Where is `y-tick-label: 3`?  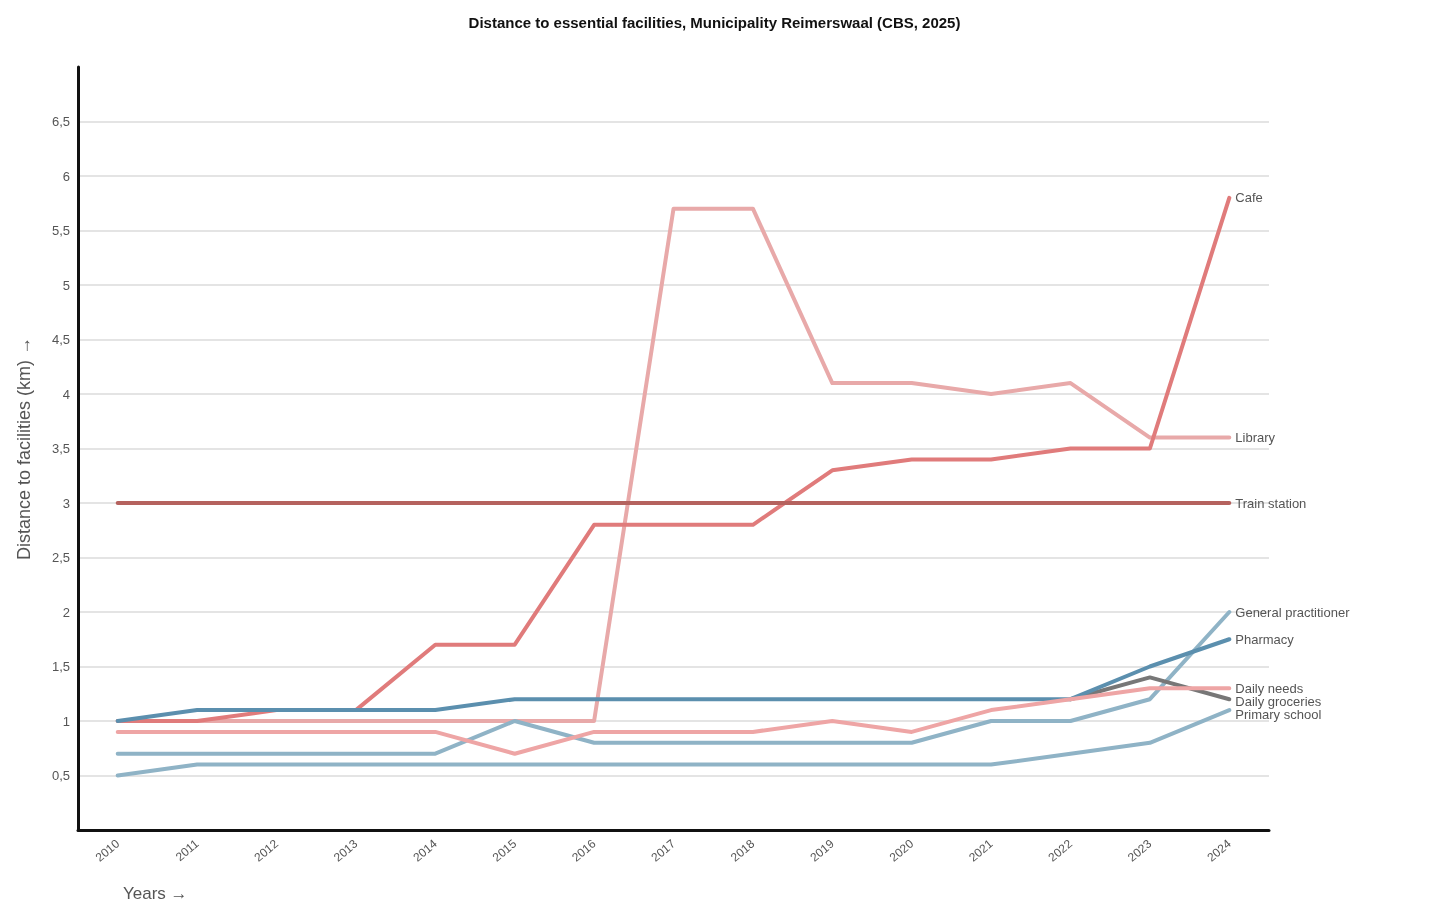
y-tick-label: 3 is located at coordinates (66, 503).